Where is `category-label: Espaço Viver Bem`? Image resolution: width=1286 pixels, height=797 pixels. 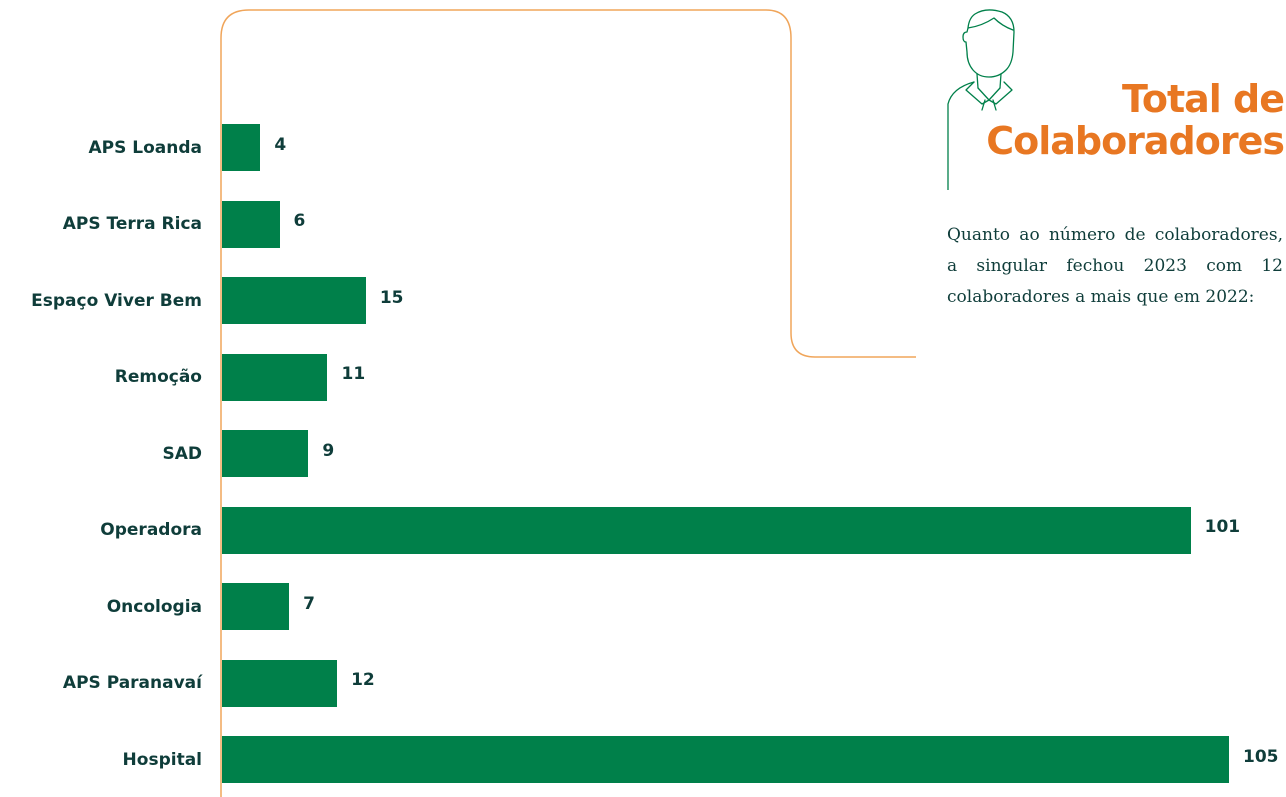 category-label: Espaço Viver Bem is located at coordinates (116, 300).